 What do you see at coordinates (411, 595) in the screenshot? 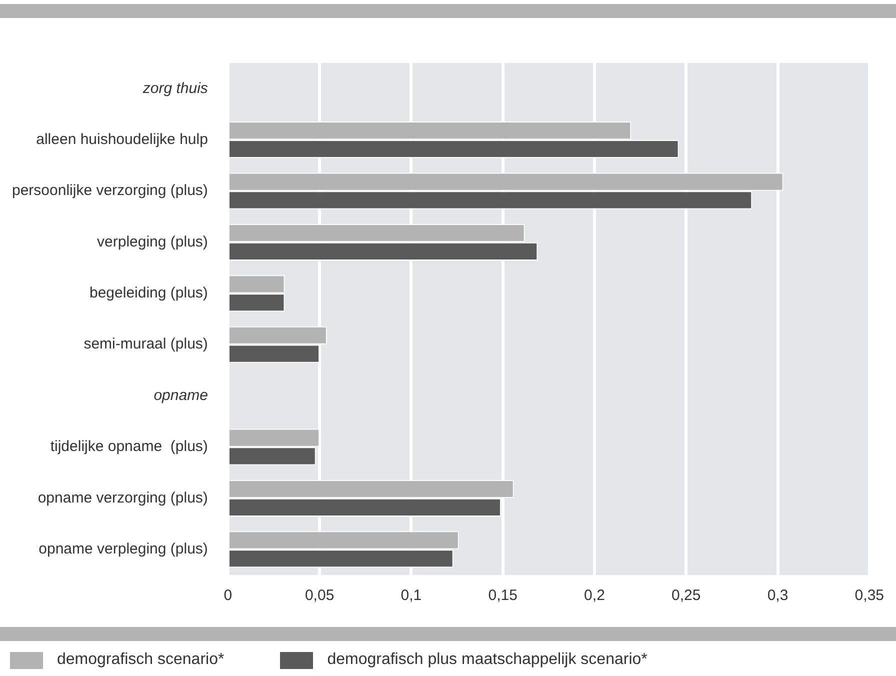
I see `x-tick-label: 0,1` at bounding box center [411, 595].